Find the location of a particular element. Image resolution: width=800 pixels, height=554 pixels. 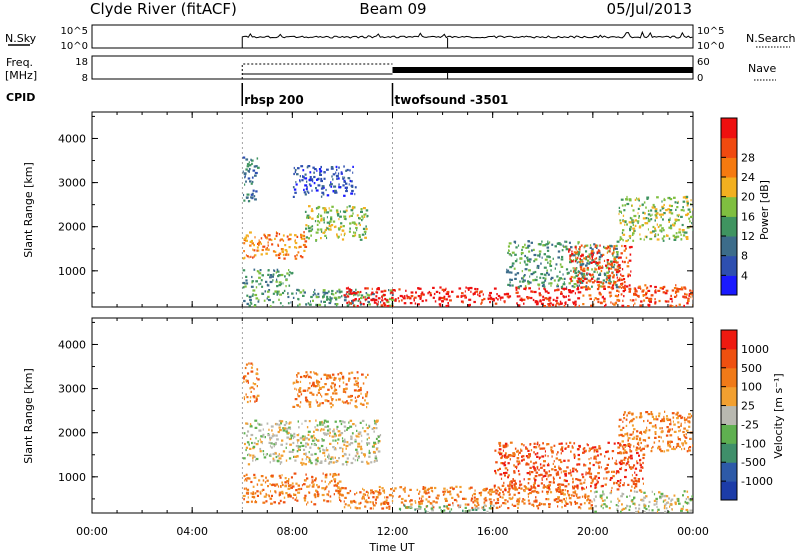

velocity-colorbar-swatch is located at coordinates (729, 491).